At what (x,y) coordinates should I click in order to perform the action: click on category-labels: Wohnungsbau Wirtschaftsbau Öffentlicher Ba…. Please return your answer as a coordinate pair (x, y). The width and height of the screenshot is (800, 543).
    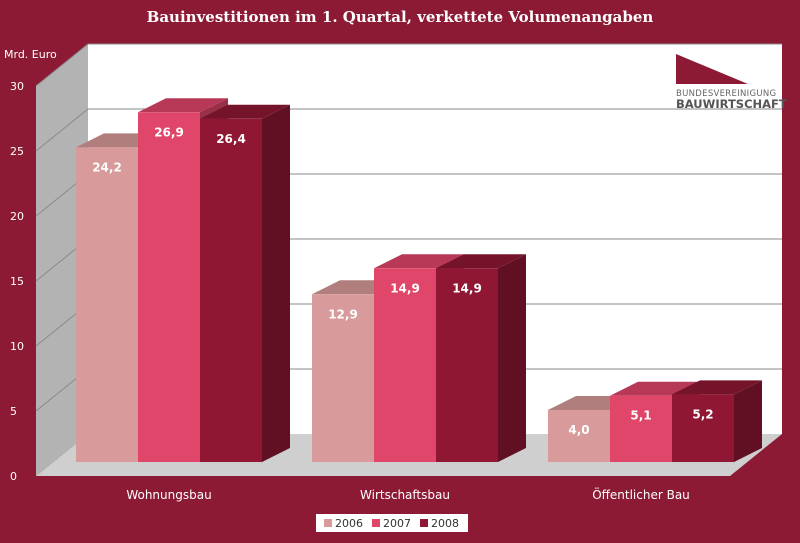
    Looking at the image, I should click on (407, 494).